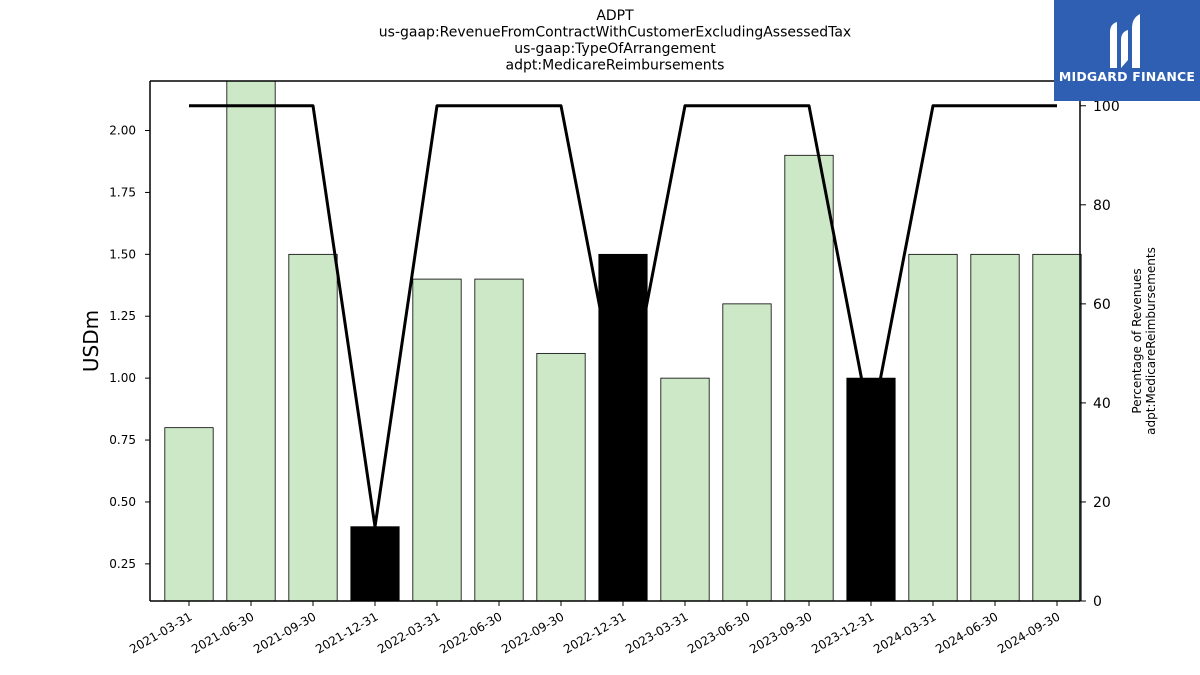 Image resolution: width=1200 pixels, height=675 pixels. What do you see at coordinates (780, 632) in the screenshot?
I see `x-tick-label: 2023-09-30` at bounding box center [780, 632].